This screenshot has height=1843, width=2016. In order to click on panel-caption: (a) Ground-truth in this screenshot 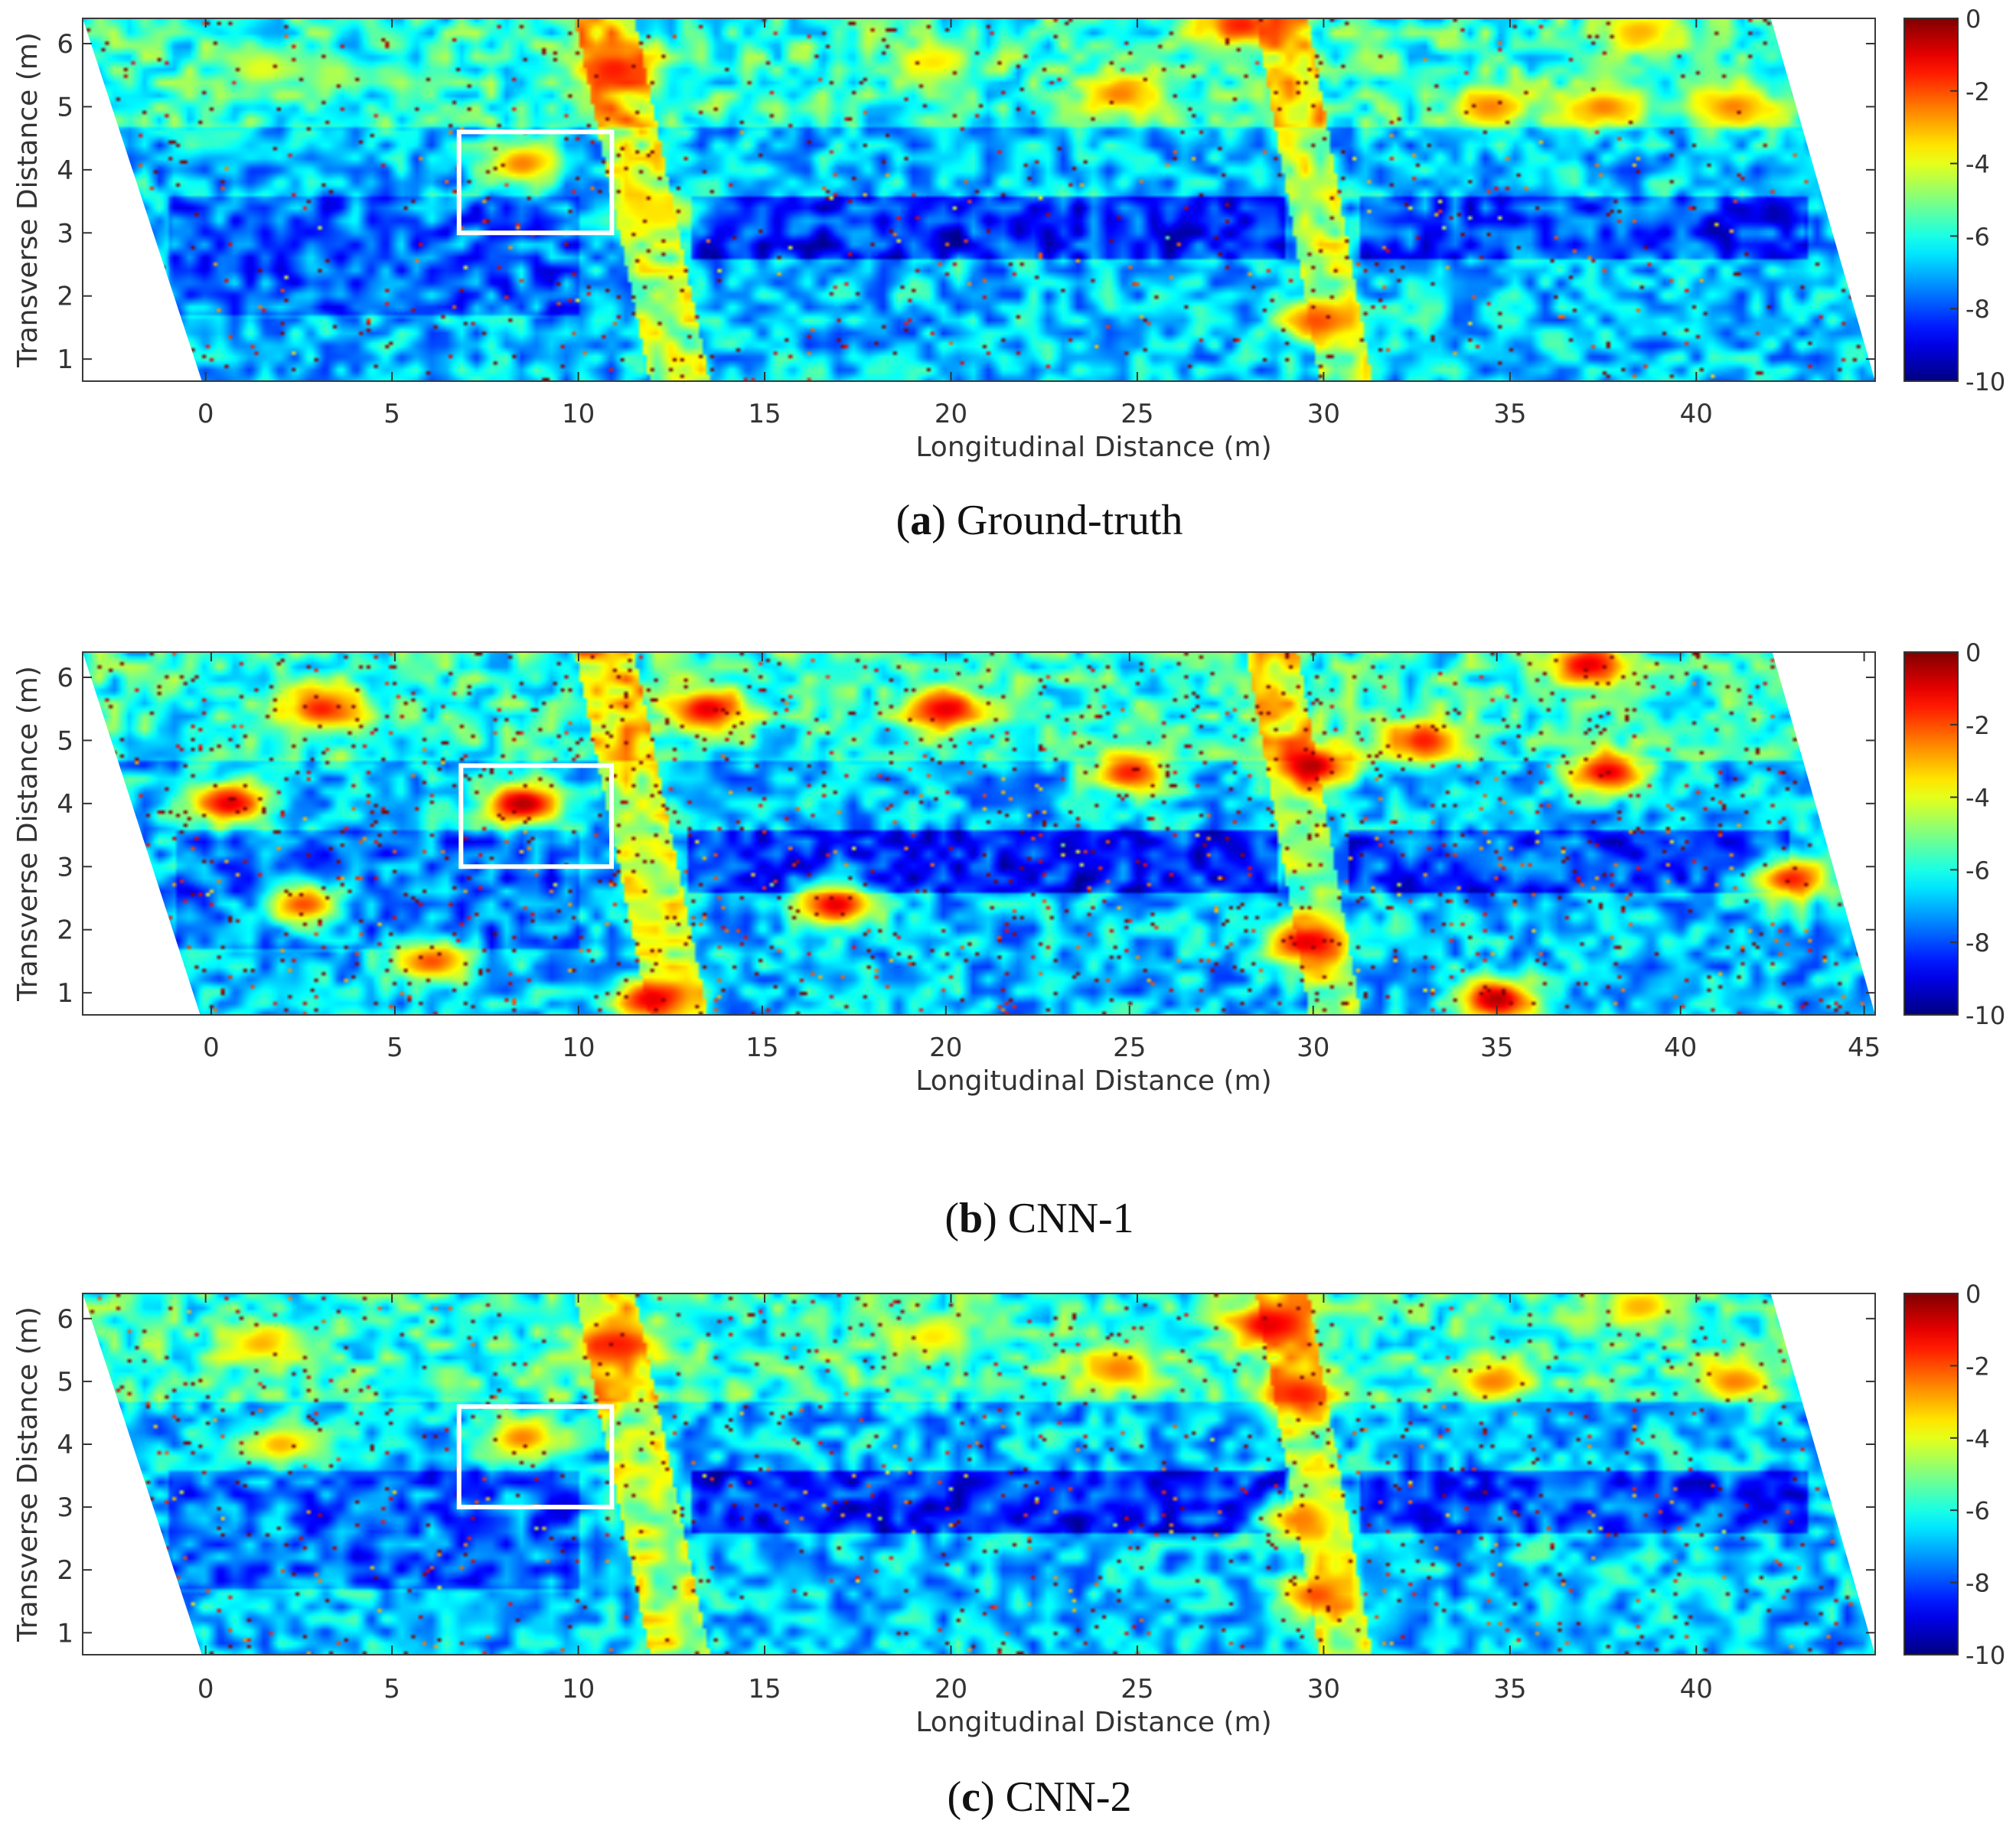, I will do `click(1039, 520)`.